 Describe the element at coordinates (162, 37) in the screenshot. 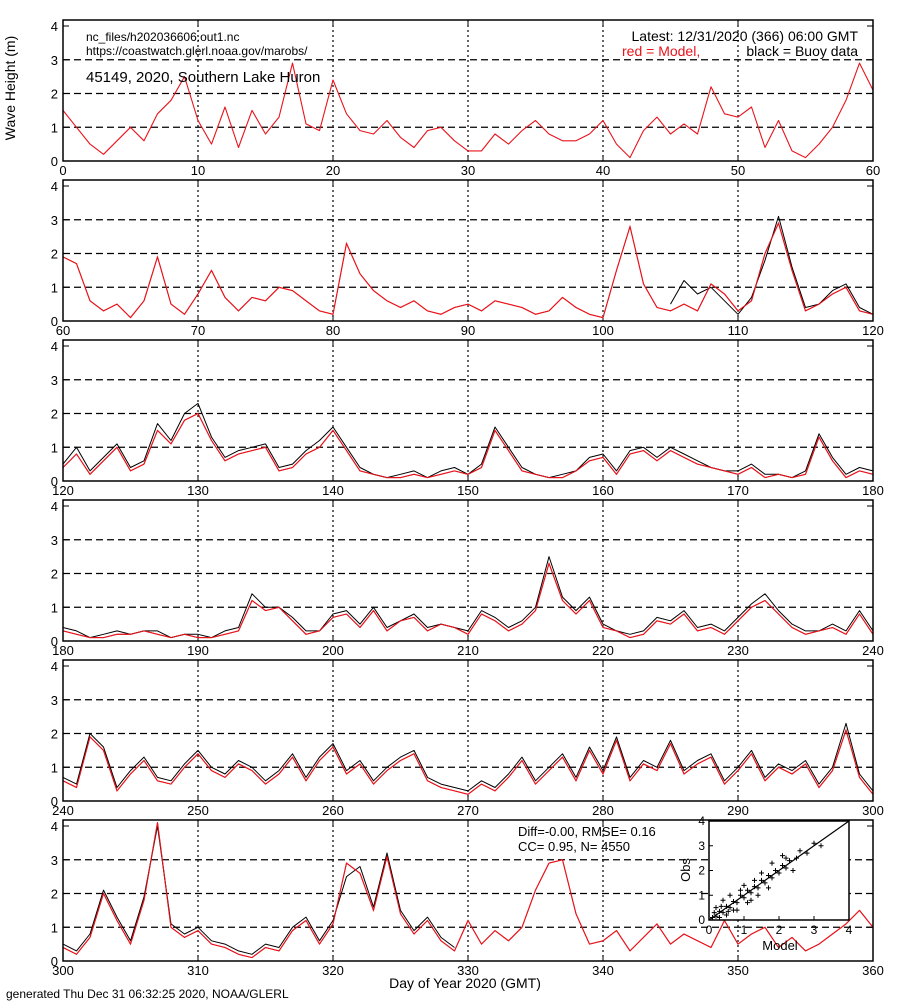

I see `file-name-label: nc_files/h202036606.out1.nc` at that location.